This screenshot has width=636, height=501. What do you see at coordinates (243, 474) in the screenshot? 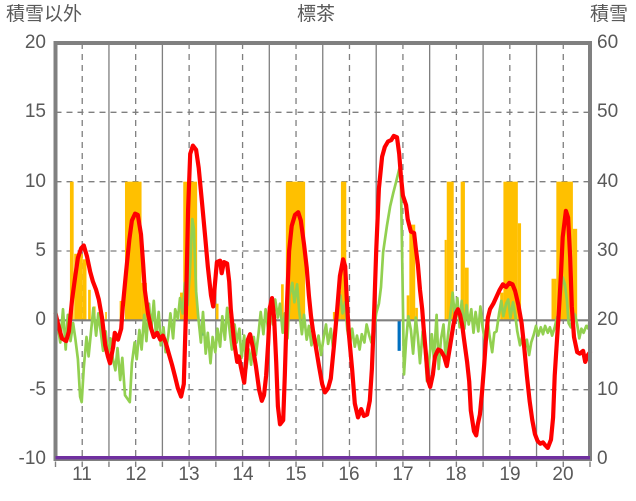
I see `x-axis-tick: 14` at bounding box center [243, 474].